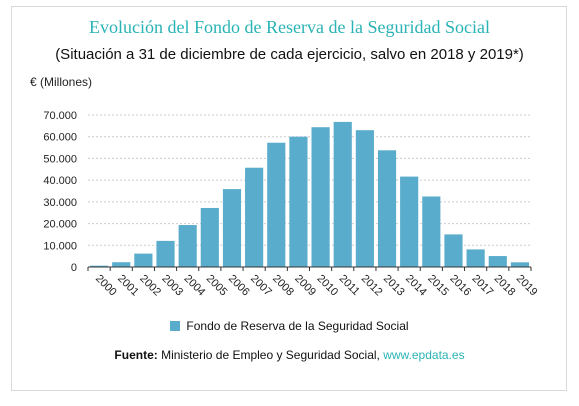 The height and width of the screenshot is (406, 579). I want to click on x-tick-label: 2018, so click(505, 286).